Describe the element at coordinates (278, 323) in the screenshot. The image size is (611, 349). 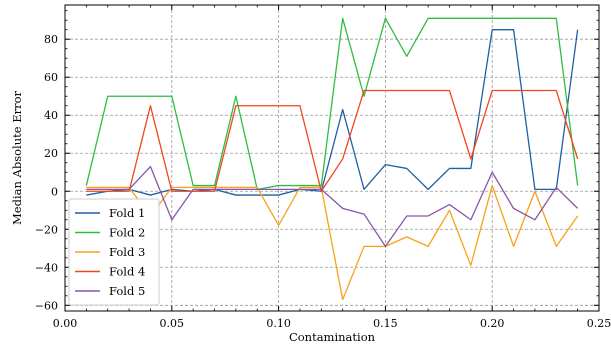
I see `x-tick-label: 0.10` at that location.